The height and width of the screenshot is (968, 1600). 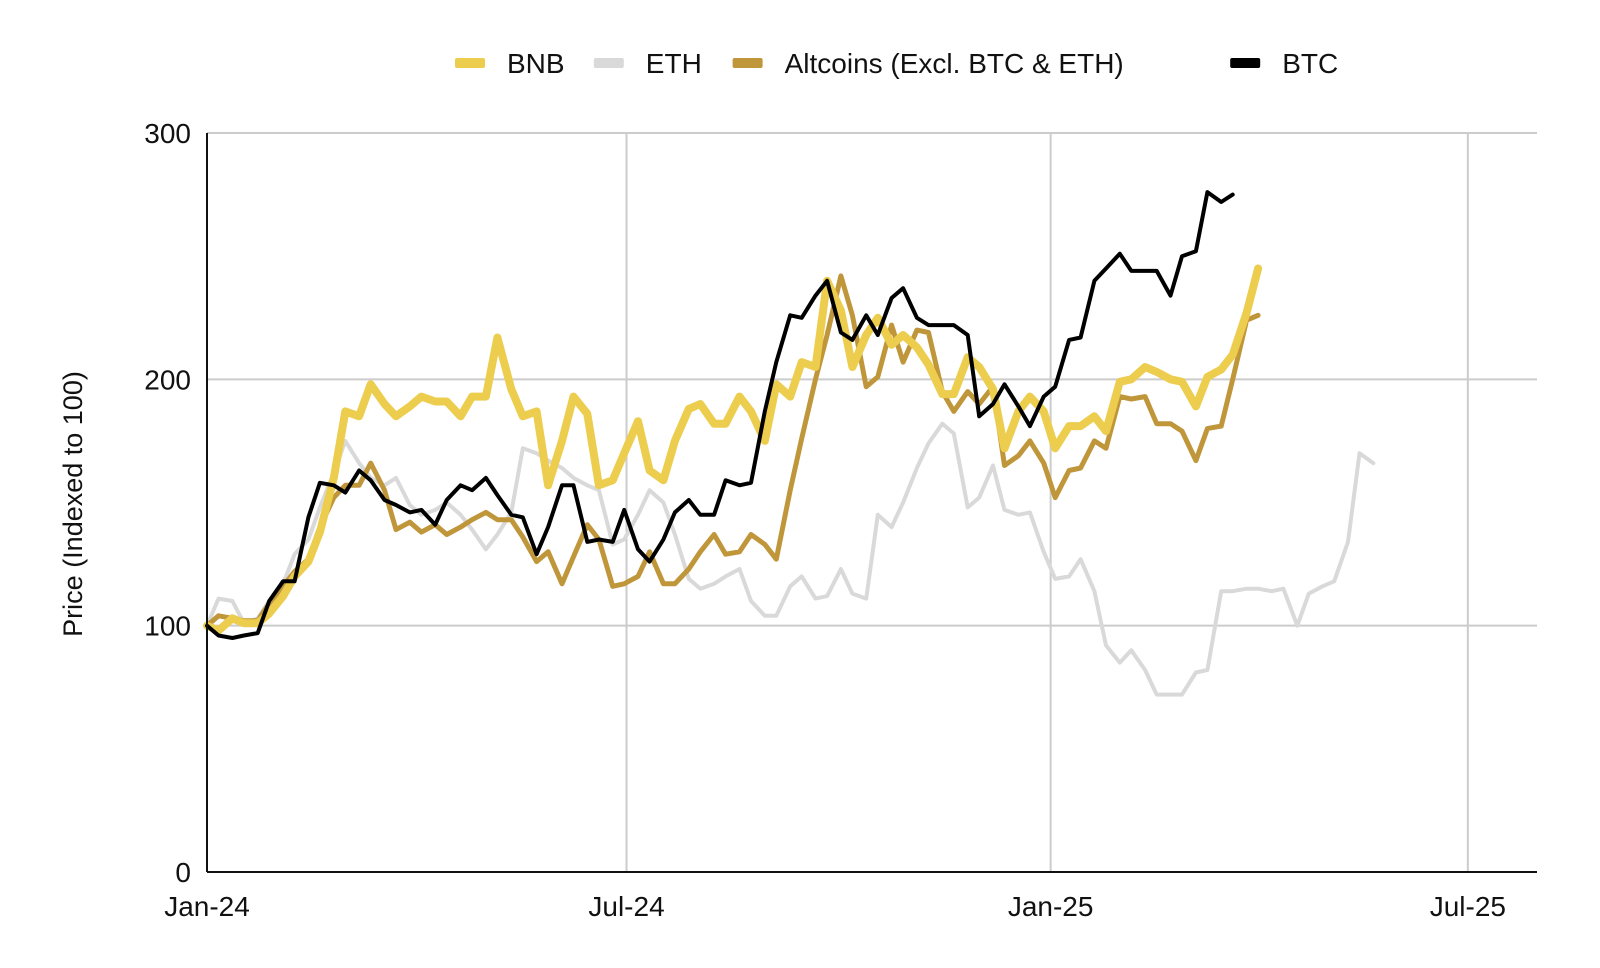 I want to click on legend-label: BNB, so click(x=536, y=63).